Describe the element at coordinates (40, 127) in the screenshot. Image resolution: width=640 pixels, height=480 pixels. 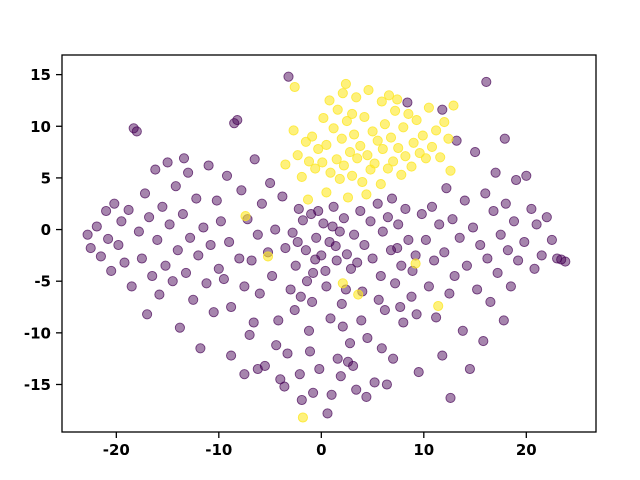
I see `y-axis-tick-label: 10` at that location.